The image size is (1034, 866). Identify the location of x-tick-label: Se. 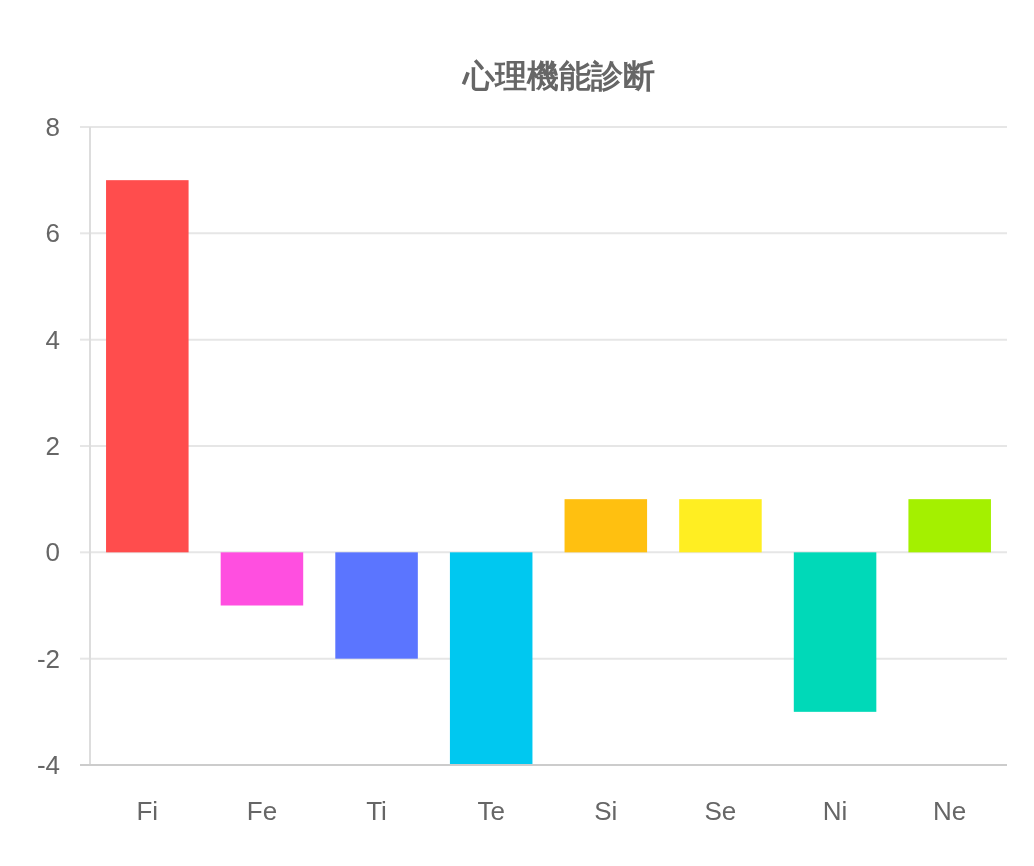
(720, 811).